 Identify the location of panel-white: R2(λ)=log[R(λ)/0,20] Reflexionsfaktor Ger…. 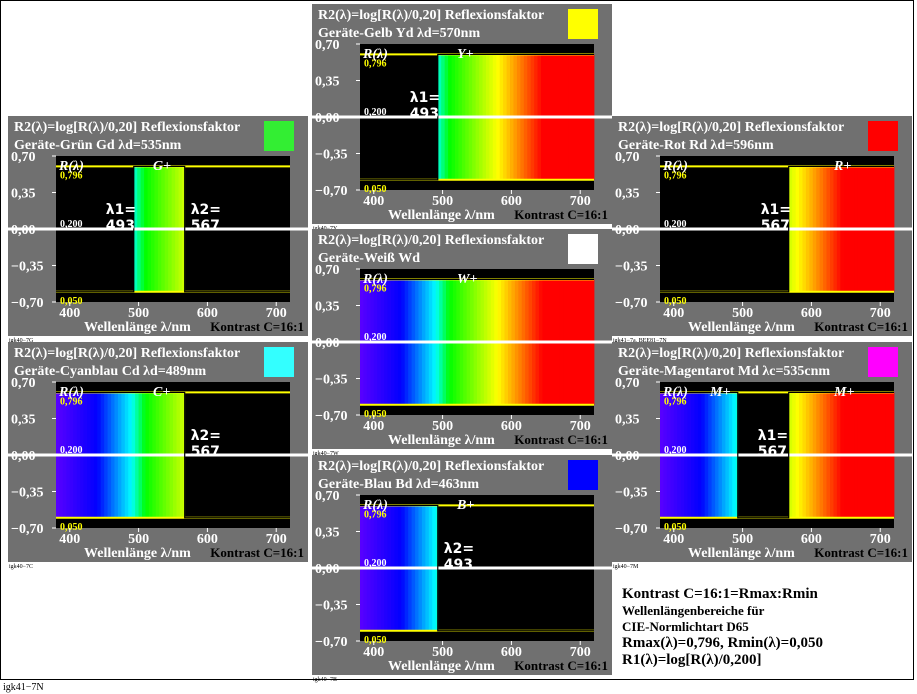
(462, 343).